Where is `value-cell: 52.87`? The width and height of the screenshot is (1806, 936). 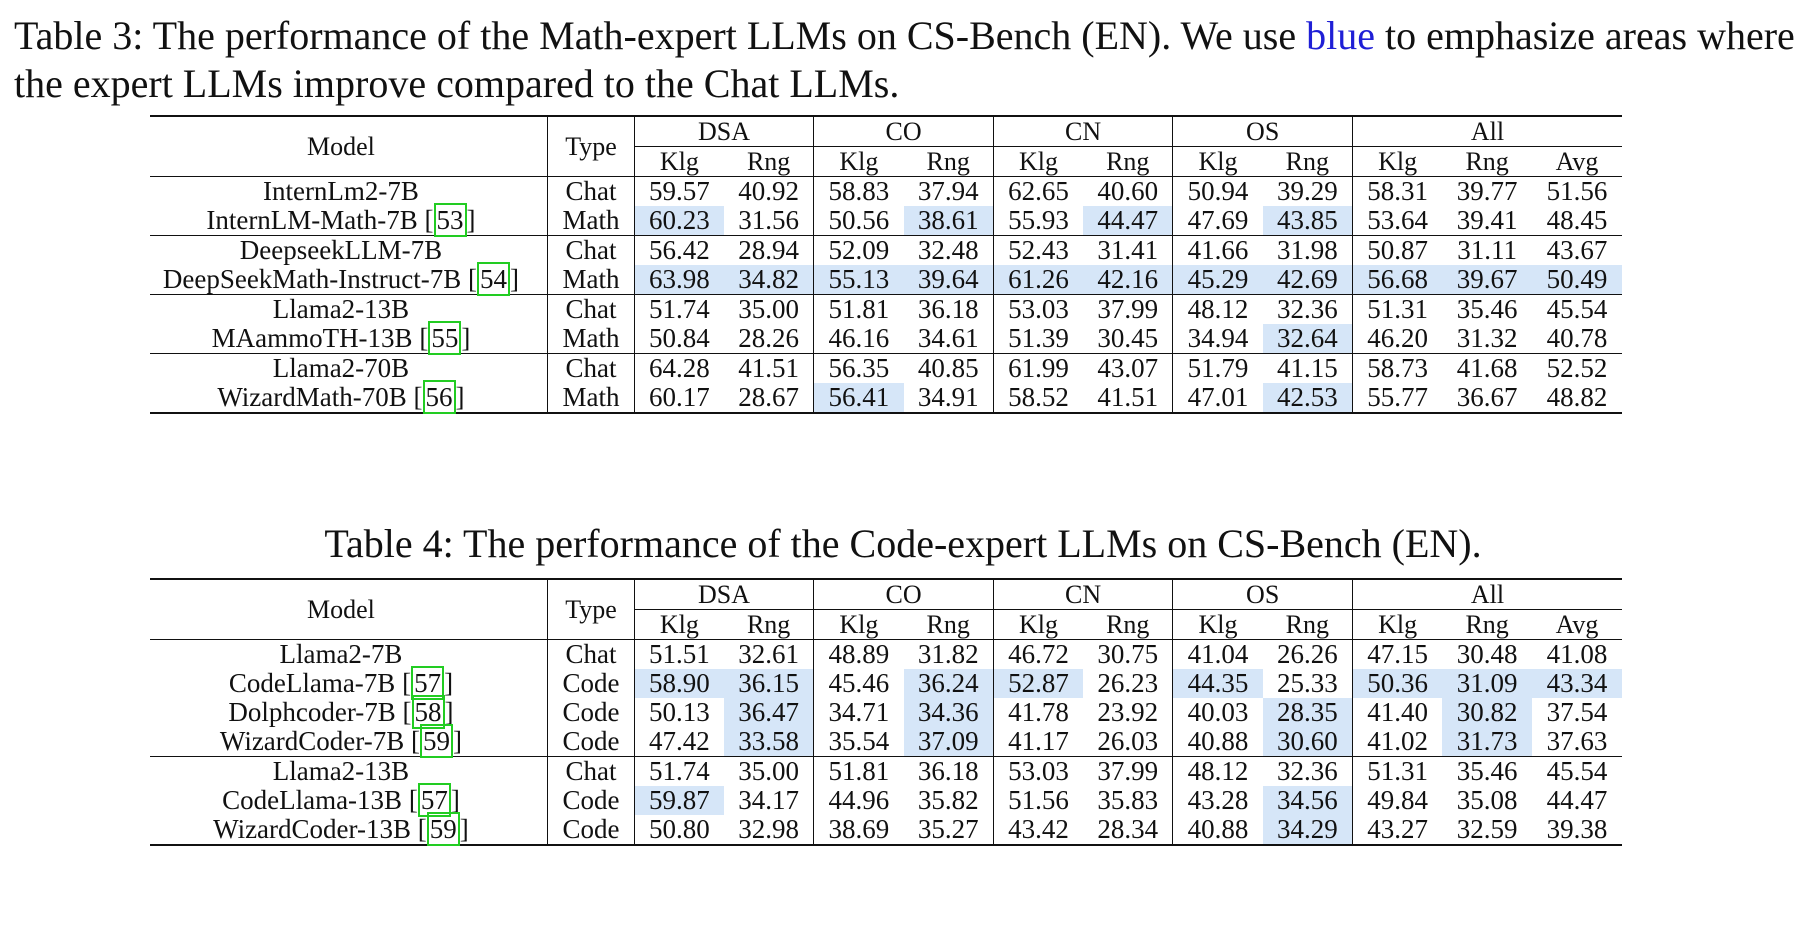
value-cell: 52.87 is located at coordinates (1038, 683).